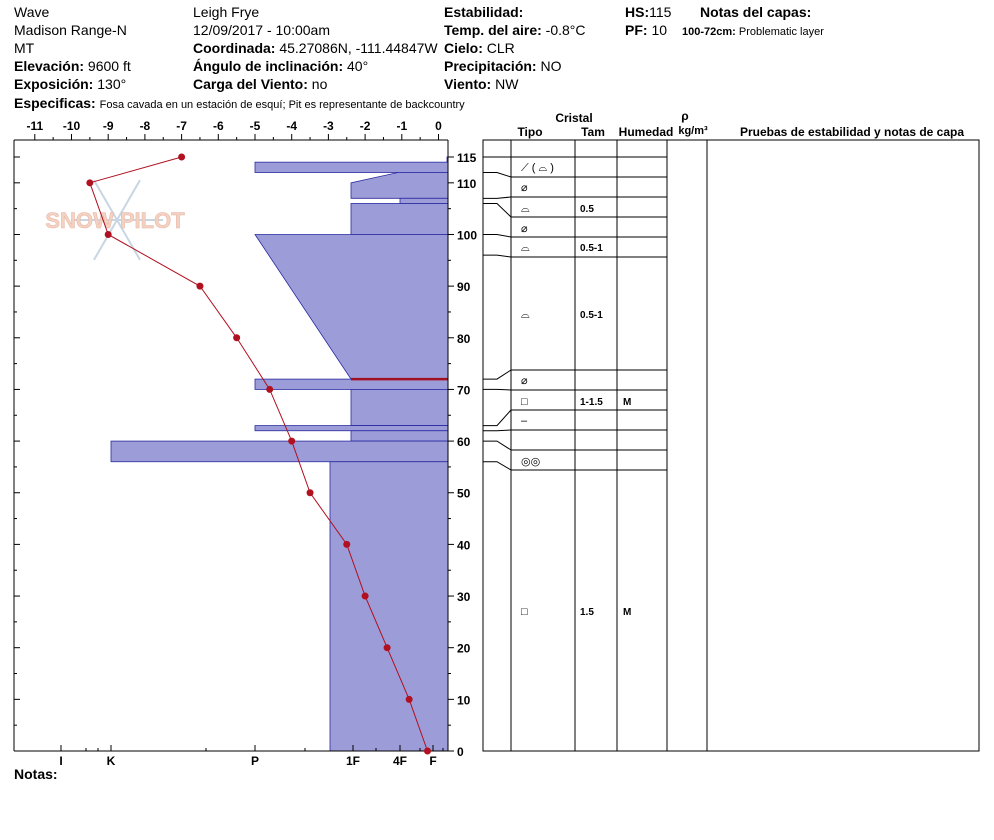 The height and width of the screenshot is (840, 994). I want to click on crystal-header: Cristal, so click(573, 118).